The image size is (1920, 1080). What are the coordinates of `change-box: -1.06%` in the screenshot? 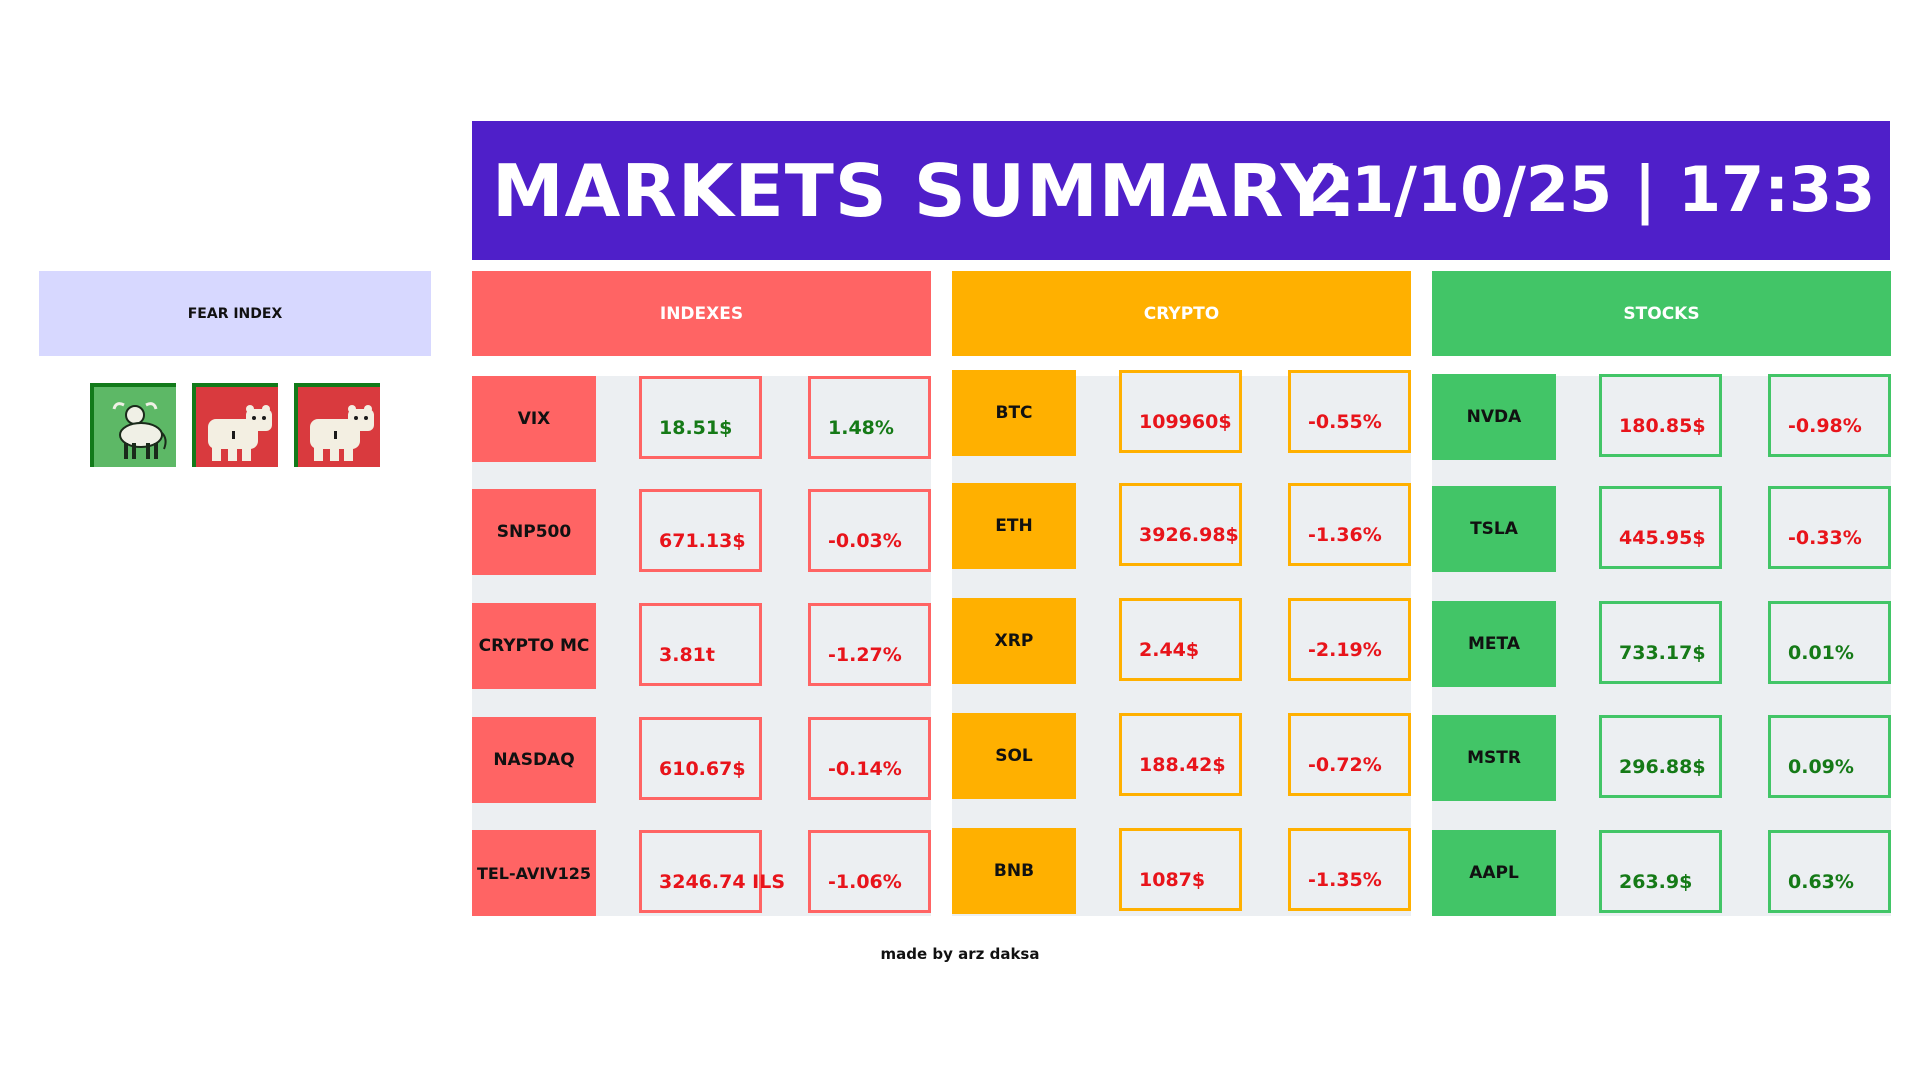 It's located at (869, 871).